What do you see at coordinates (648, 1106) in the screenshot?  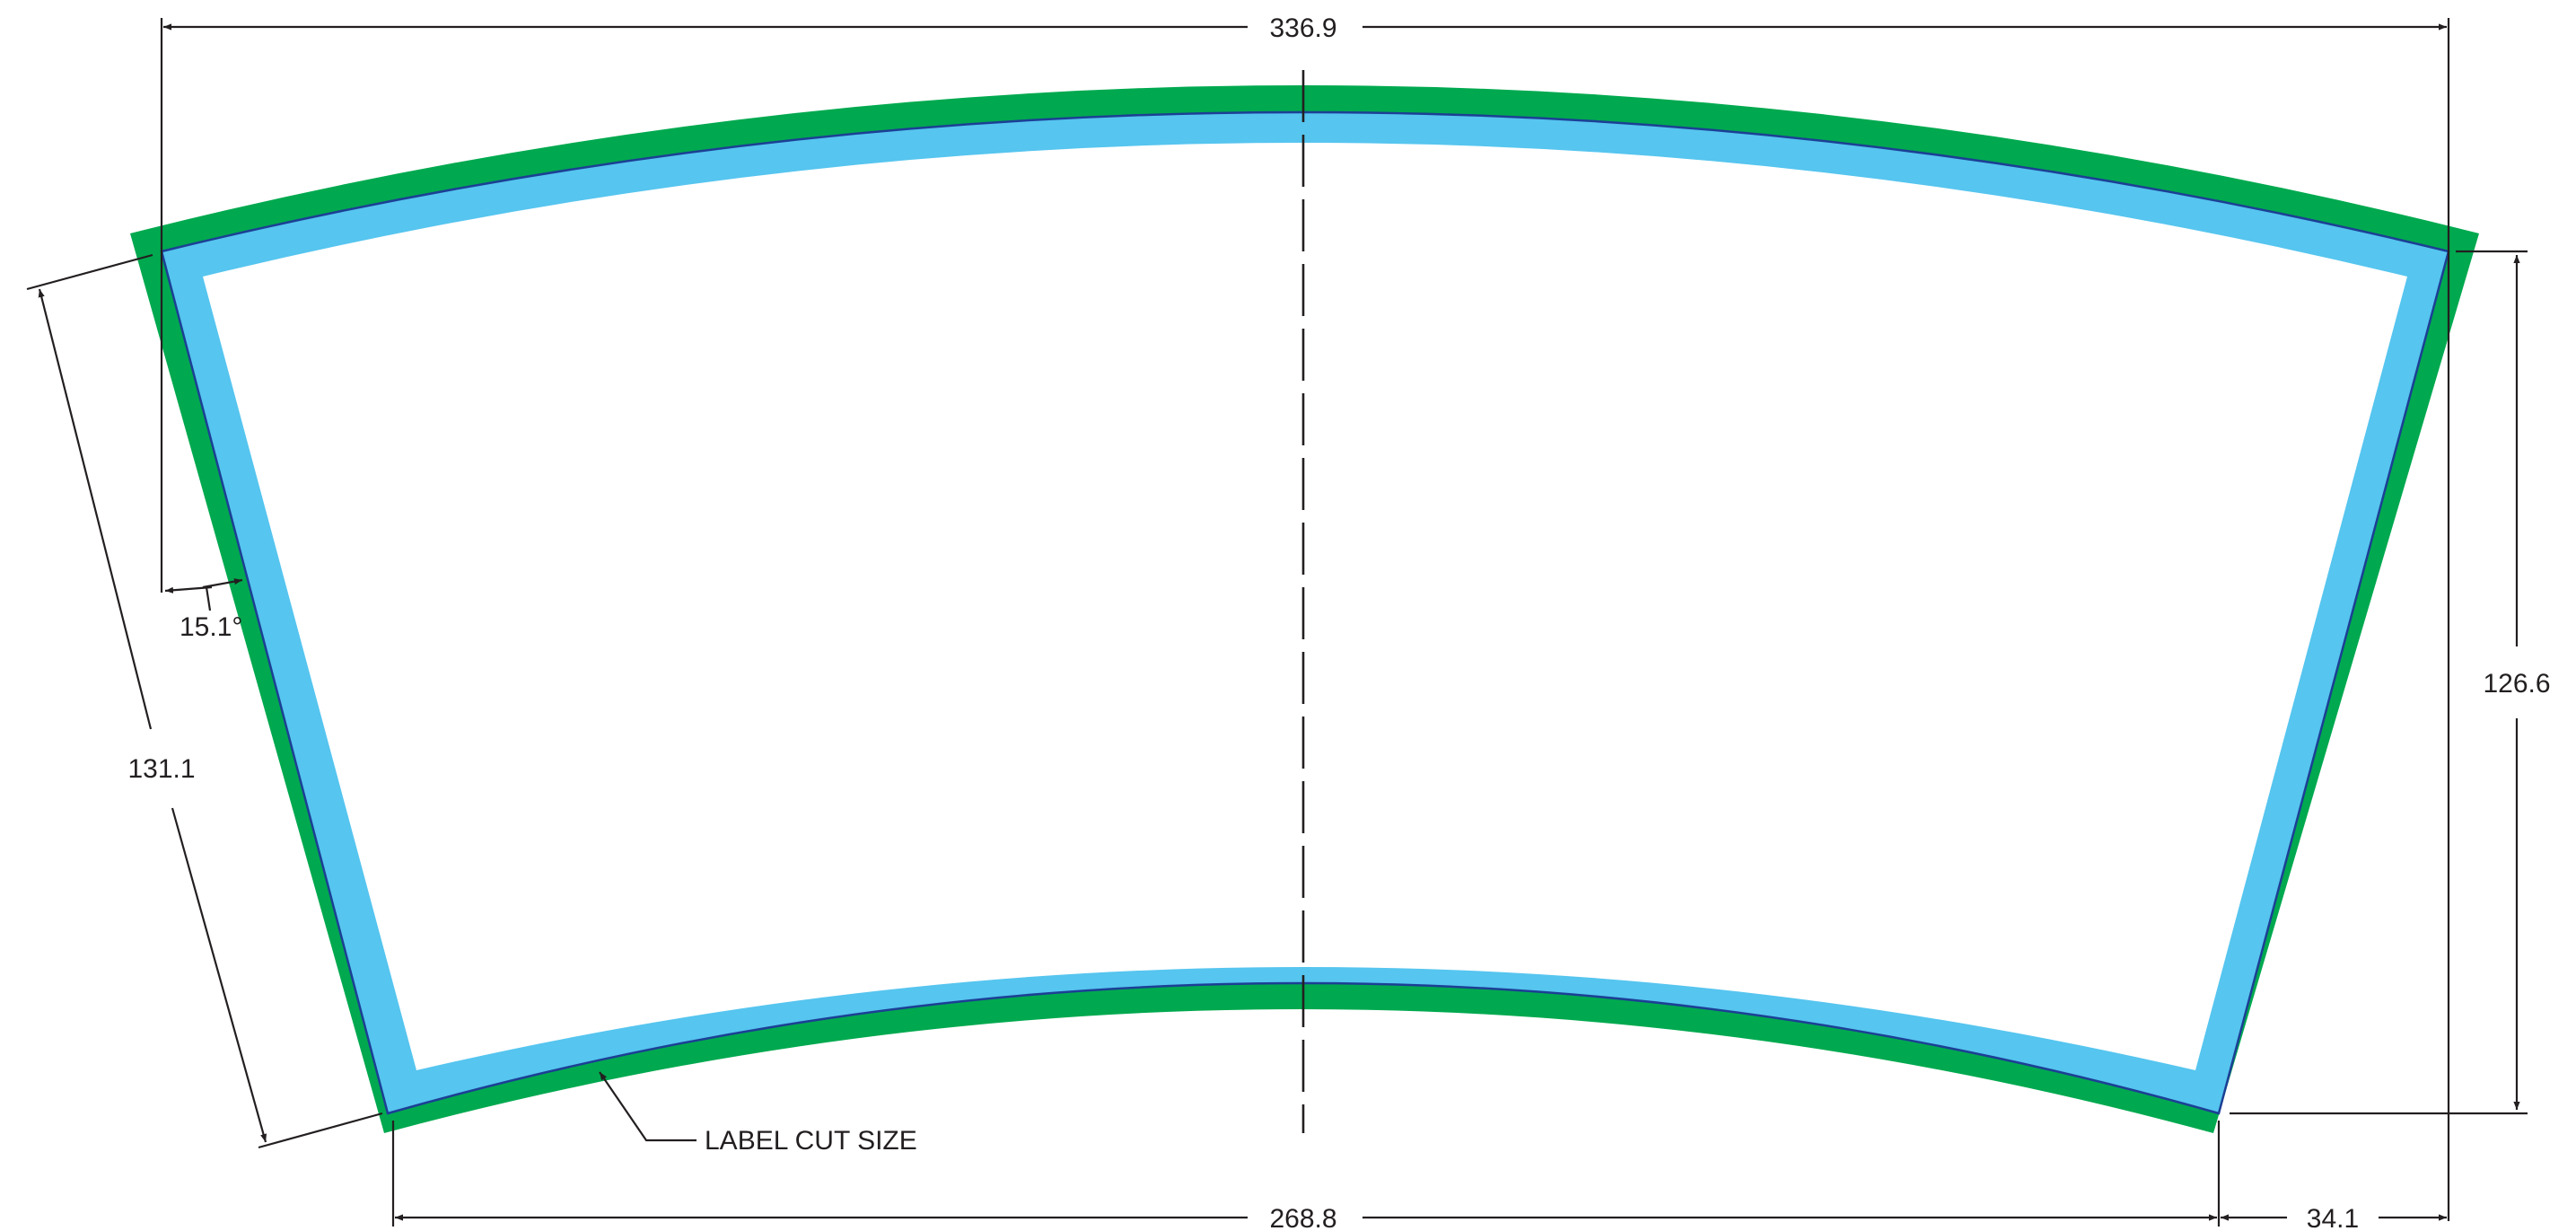 I see `label-cut-size-leader` at bounding box center [648, 1106].